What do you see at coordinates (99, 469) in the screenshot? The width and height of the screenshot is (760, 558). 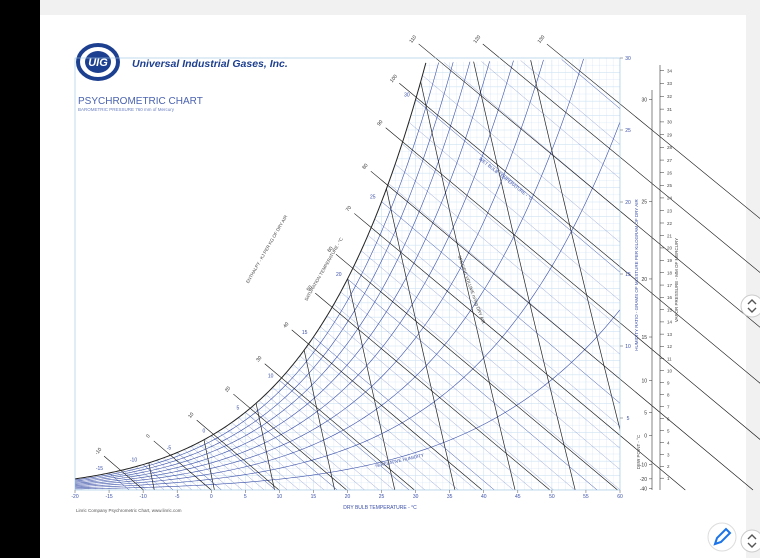 I see `saturation-tick-label: -15` at bounding box center [99, 469].